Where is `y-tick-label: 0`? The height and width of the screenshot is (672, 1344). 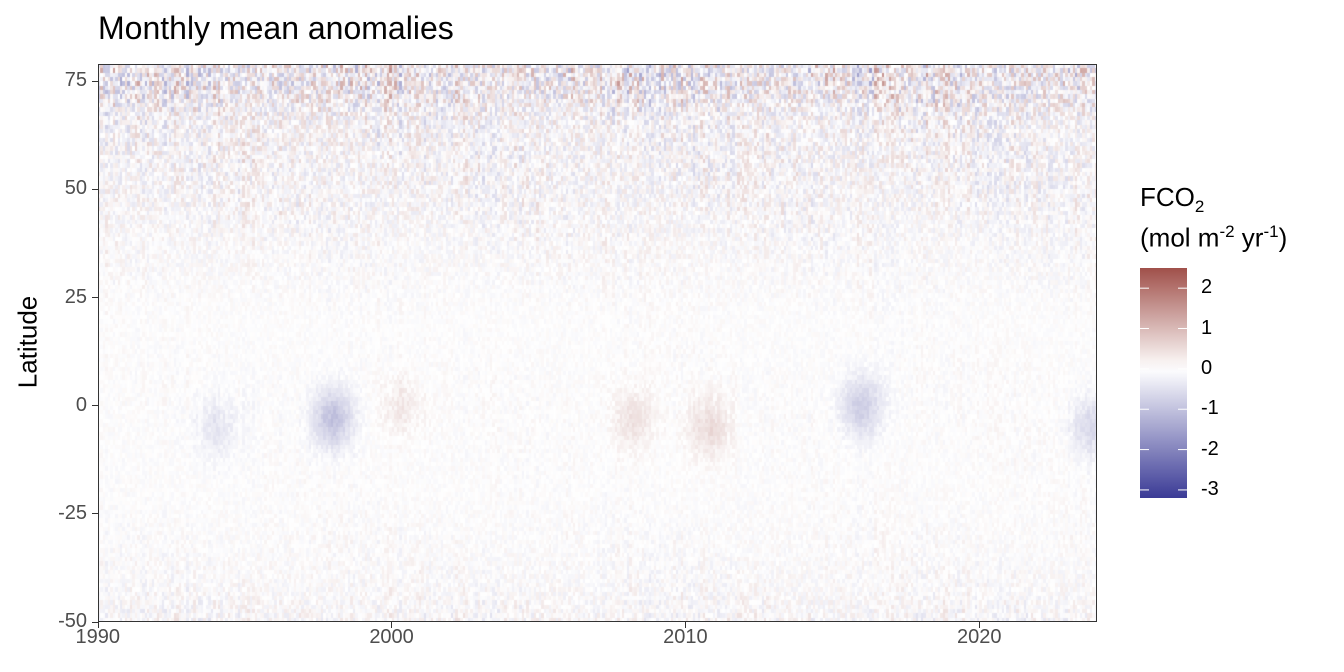
y-tick-label: 0 is located at coordinates (81, 404).